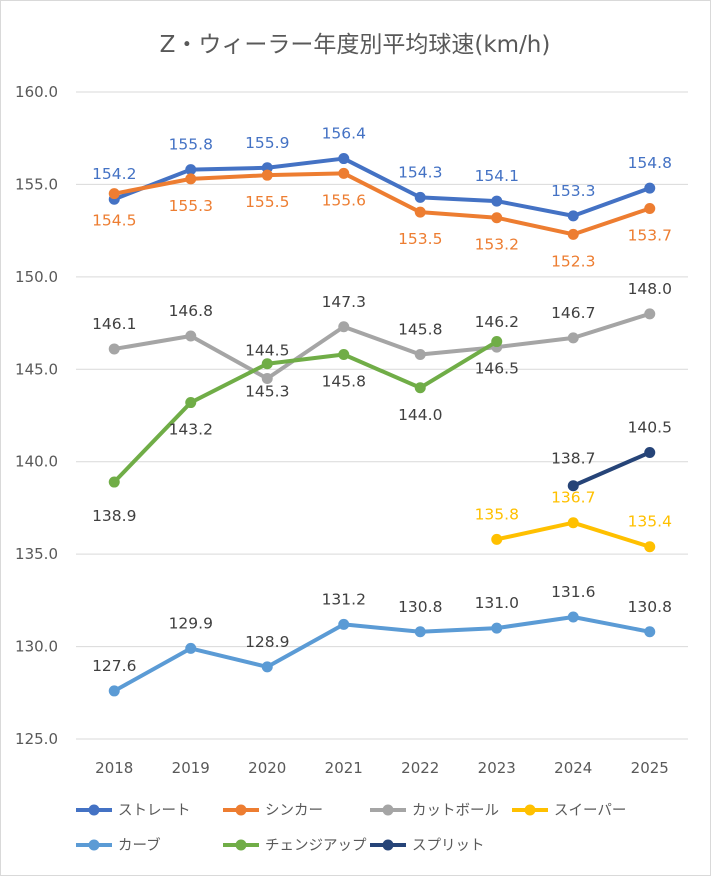 This screenshot has height=876, width=711. I want to click on series-5-data-label: 143.2, so click(191, 430).